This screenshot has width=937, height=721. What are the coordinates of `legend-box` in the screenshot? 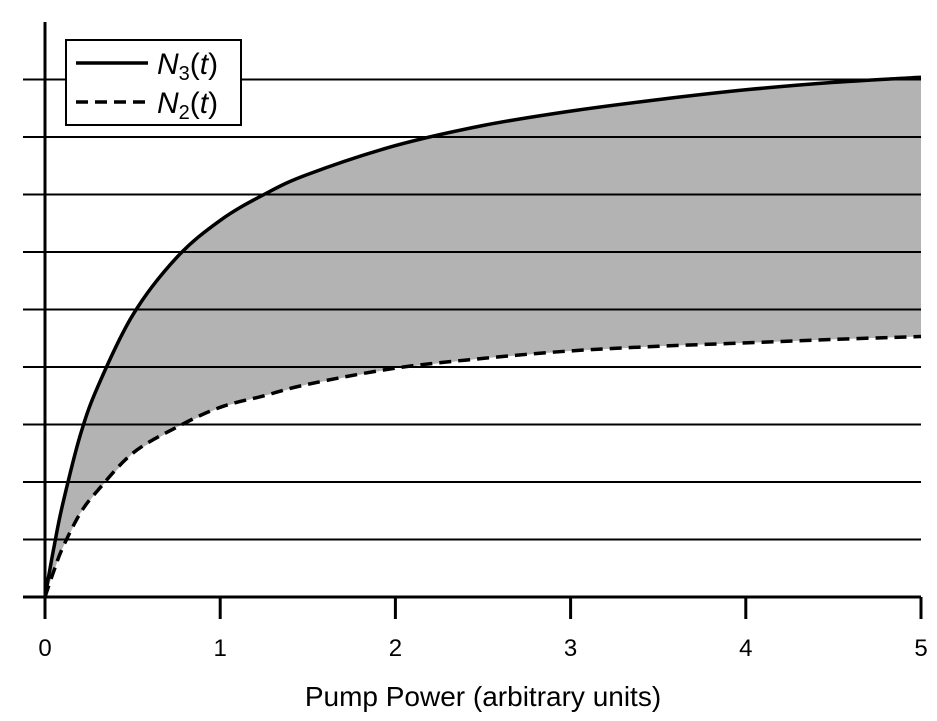 It's located at (153, 82).